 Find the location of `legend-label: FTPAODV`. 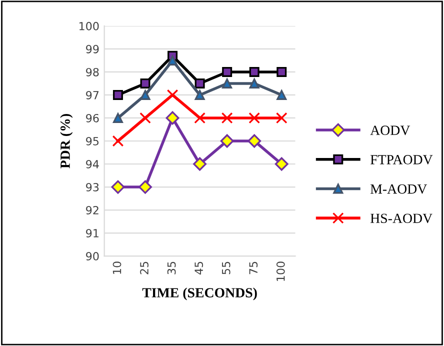

legend-label: FTPAODV is located at coordinates (401, 159).